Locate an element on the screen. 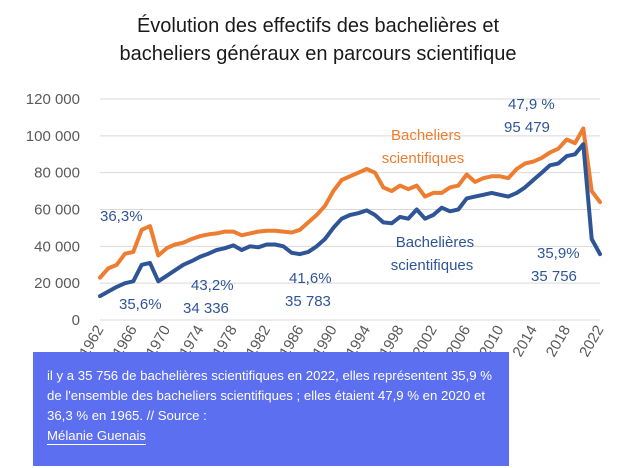 The image size is (637, 468). y-tick-label-3: 60 000 is located at coordinates (57, 210).